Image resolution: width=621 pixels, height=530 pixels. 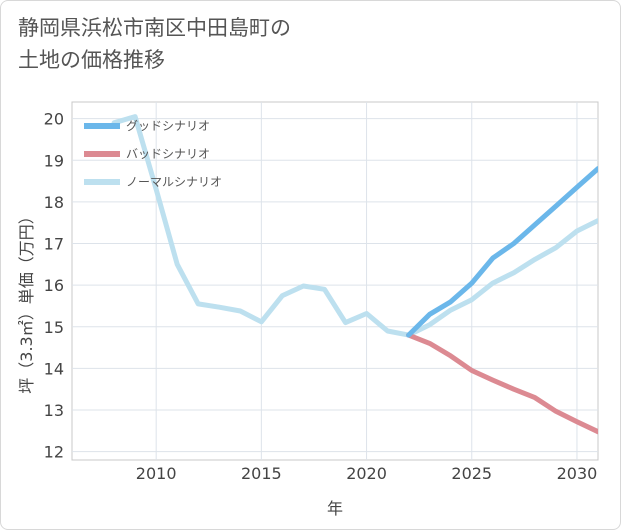 What do you see at coordinates (366, 473) in the screenshot?
I see `x-tick-label: 2020` at bounding box center [366, 473].